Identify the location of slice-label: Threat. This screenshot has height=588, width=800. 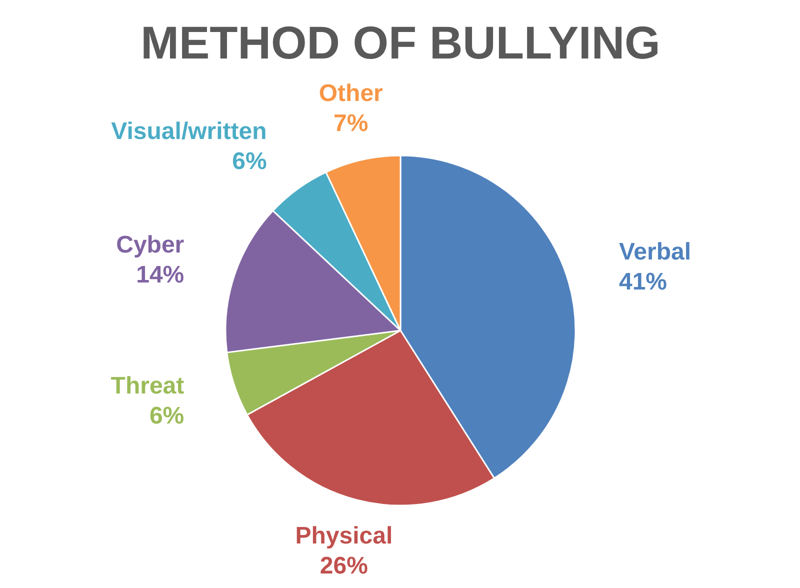
(147, 386).